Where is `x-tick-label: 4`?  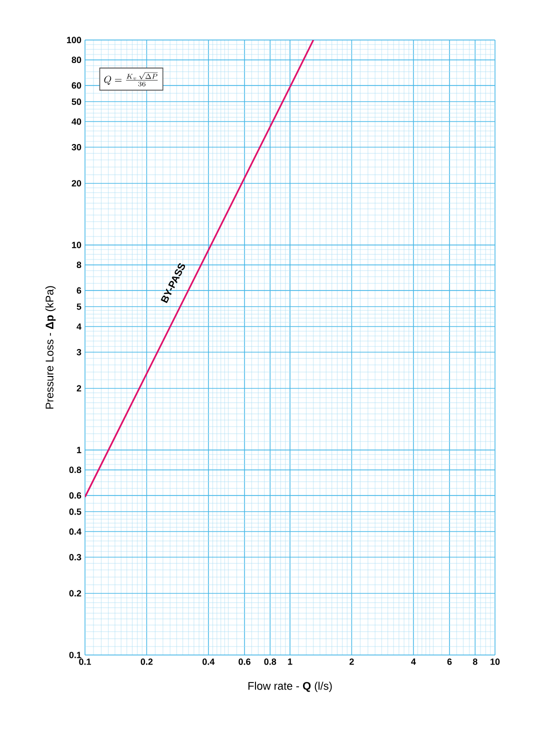 x-tick-label: 4 is located at coordinates (413, 661).